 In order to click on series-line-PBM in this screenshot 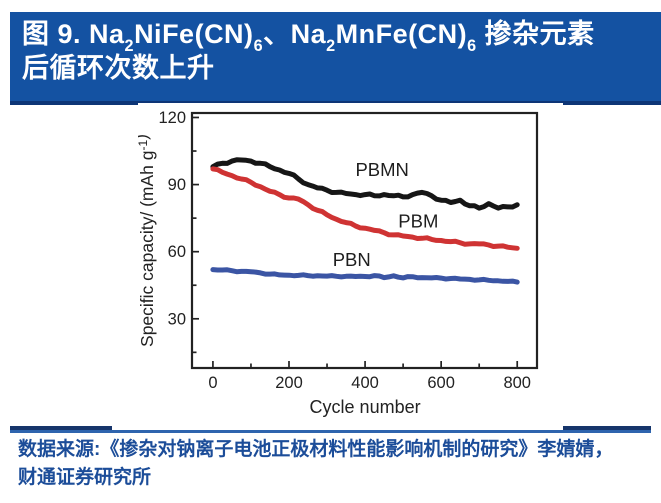, I will do `click(365, 208)`.